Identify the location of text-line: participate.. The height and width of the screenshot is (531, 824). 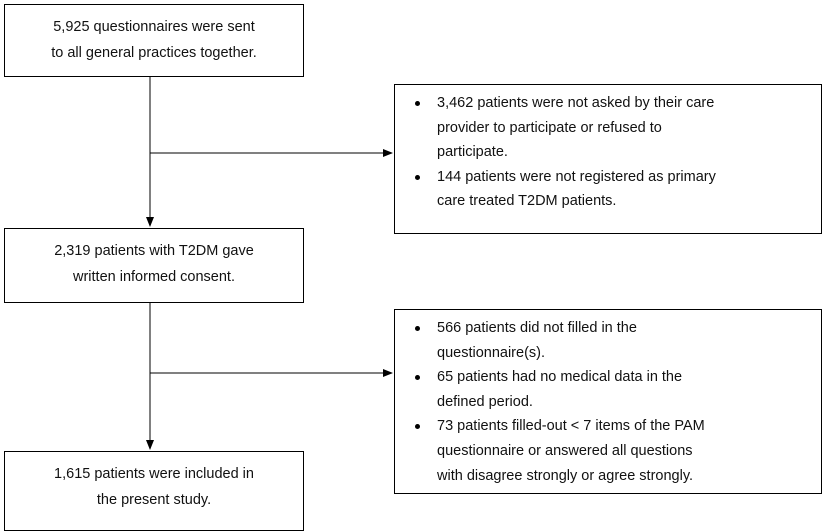
(472, 152).